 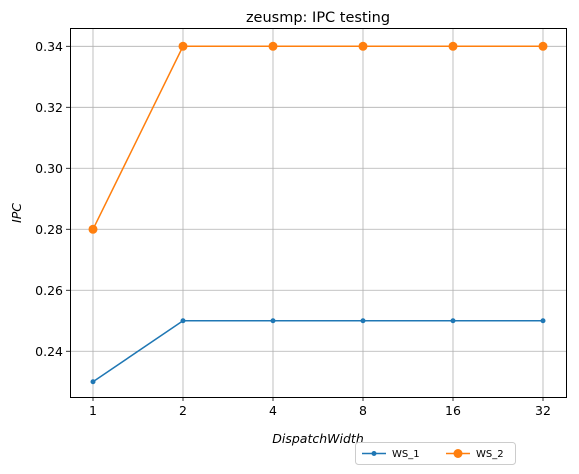 I want to click on legend-entry-WS_2: WS_2, so click(x=475, y=454).